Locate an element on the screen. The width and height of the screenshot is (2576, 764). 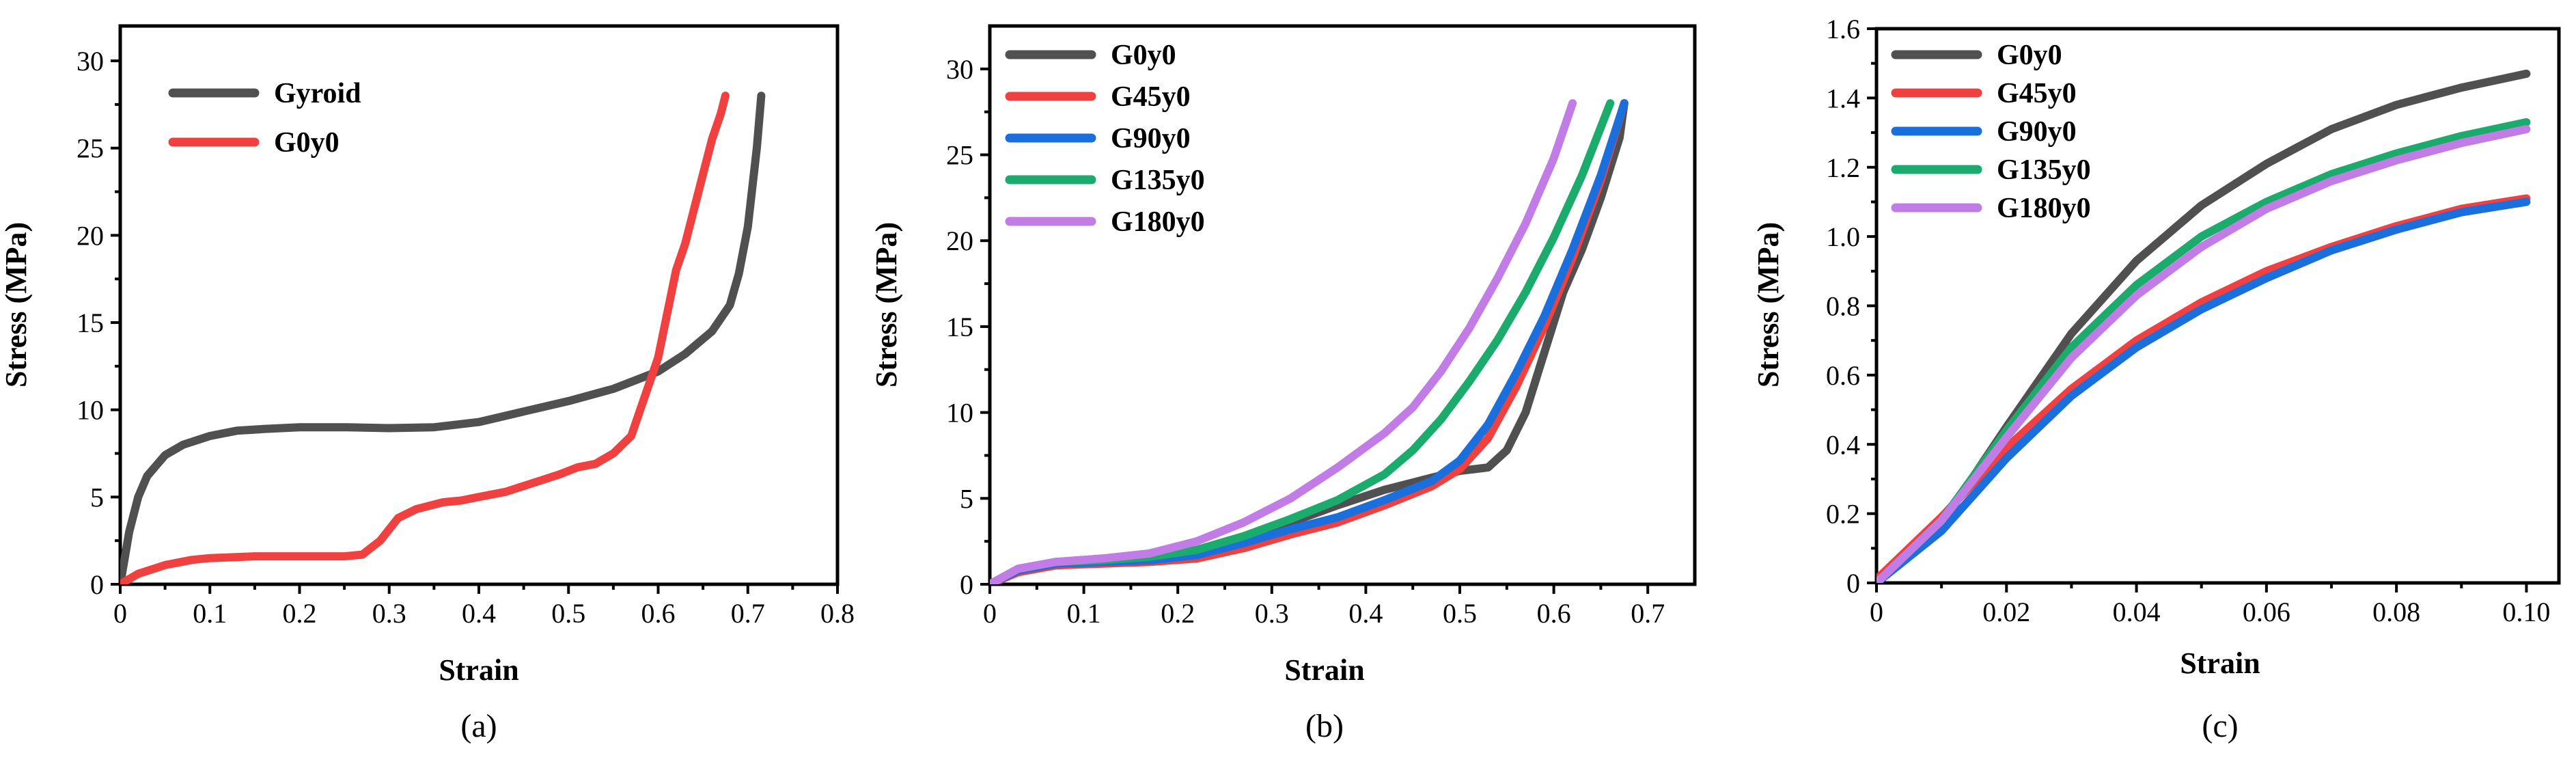
figure-caption: (c) is located at coordinates (2220, 726).